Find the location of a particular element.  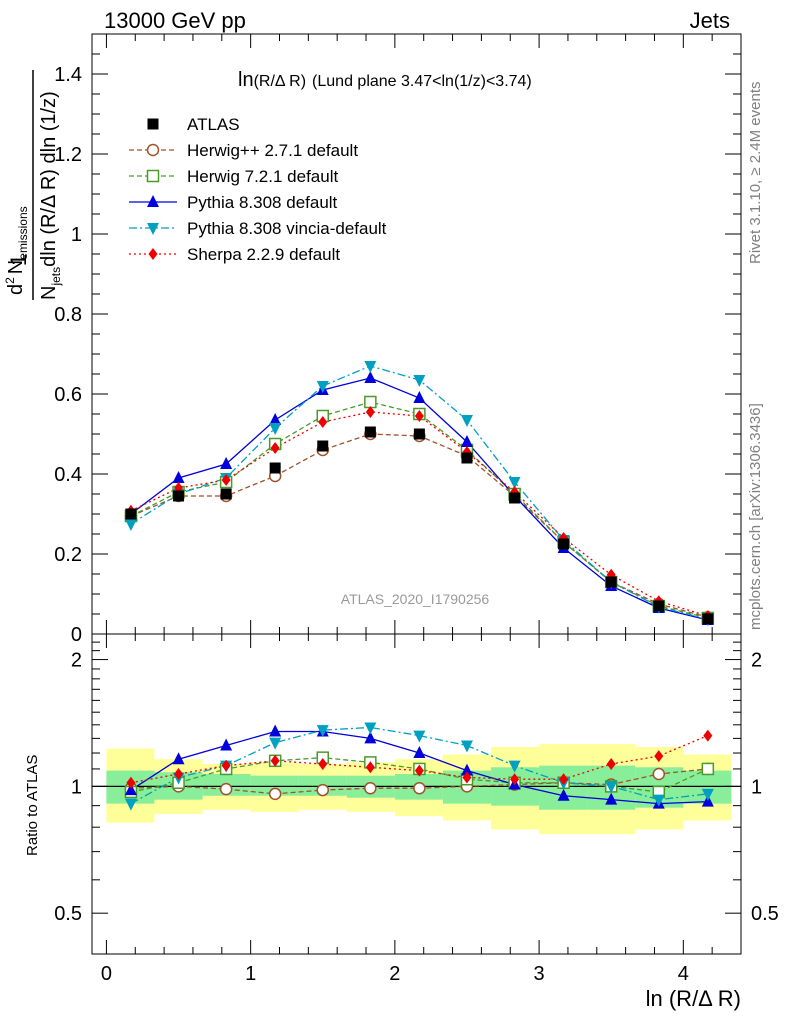

legend-label-pythia-8-308-default: Pythia 8.308 default is located at coordinates (262, 202).